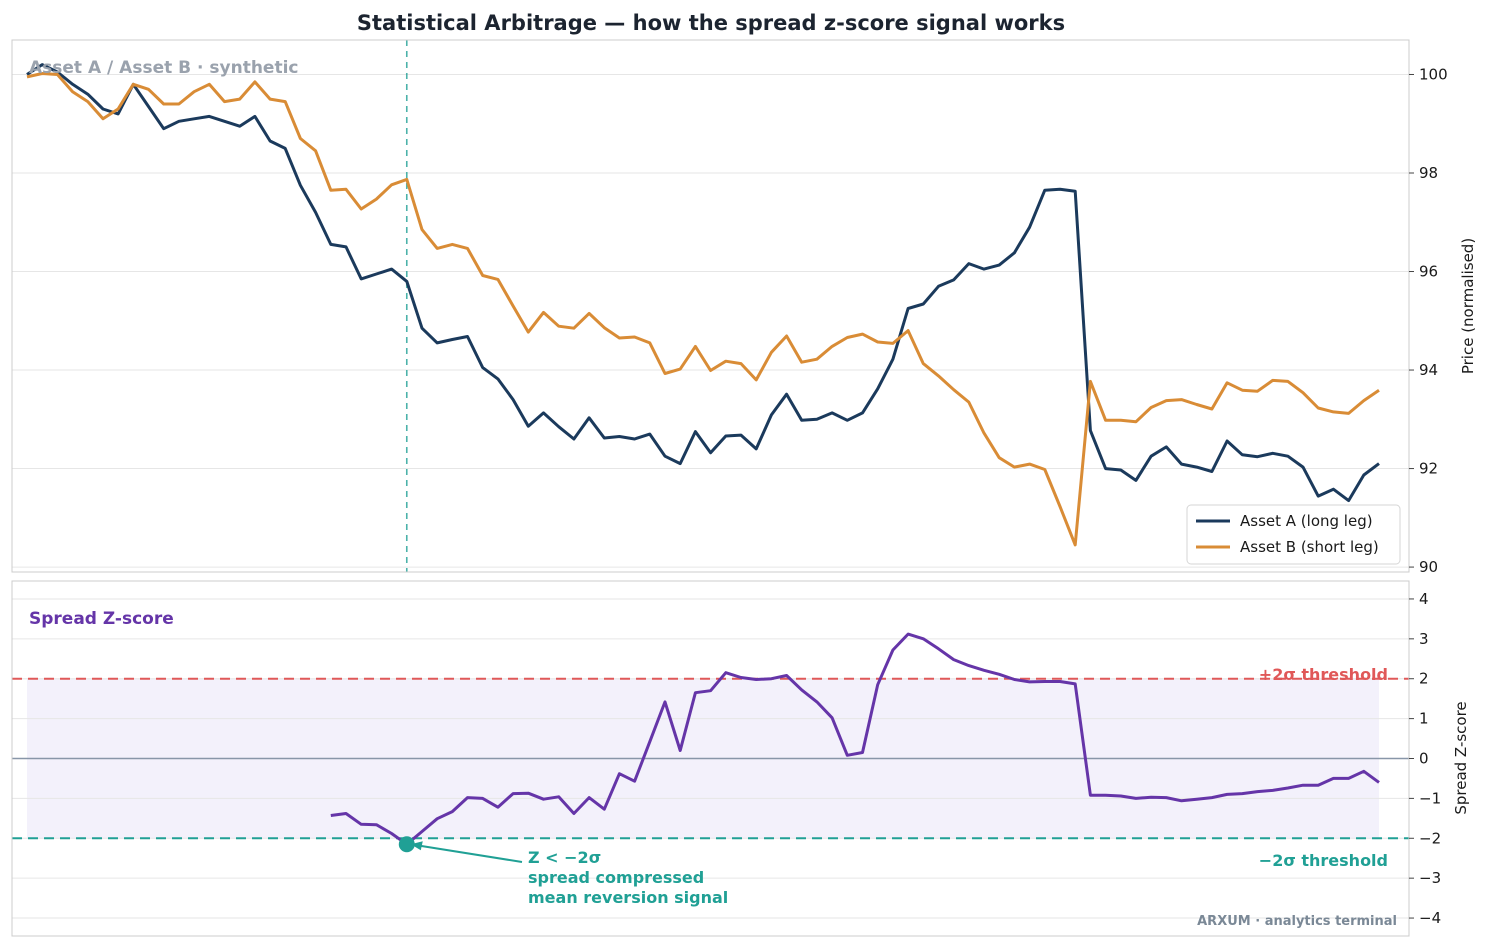 This screenshot has height=948, width=1489. What do you see at coordinates (1323, 860) in the screenshot?
I see `lower-threshold-label: −2σ threshold` at bounding box center [1323, 860].